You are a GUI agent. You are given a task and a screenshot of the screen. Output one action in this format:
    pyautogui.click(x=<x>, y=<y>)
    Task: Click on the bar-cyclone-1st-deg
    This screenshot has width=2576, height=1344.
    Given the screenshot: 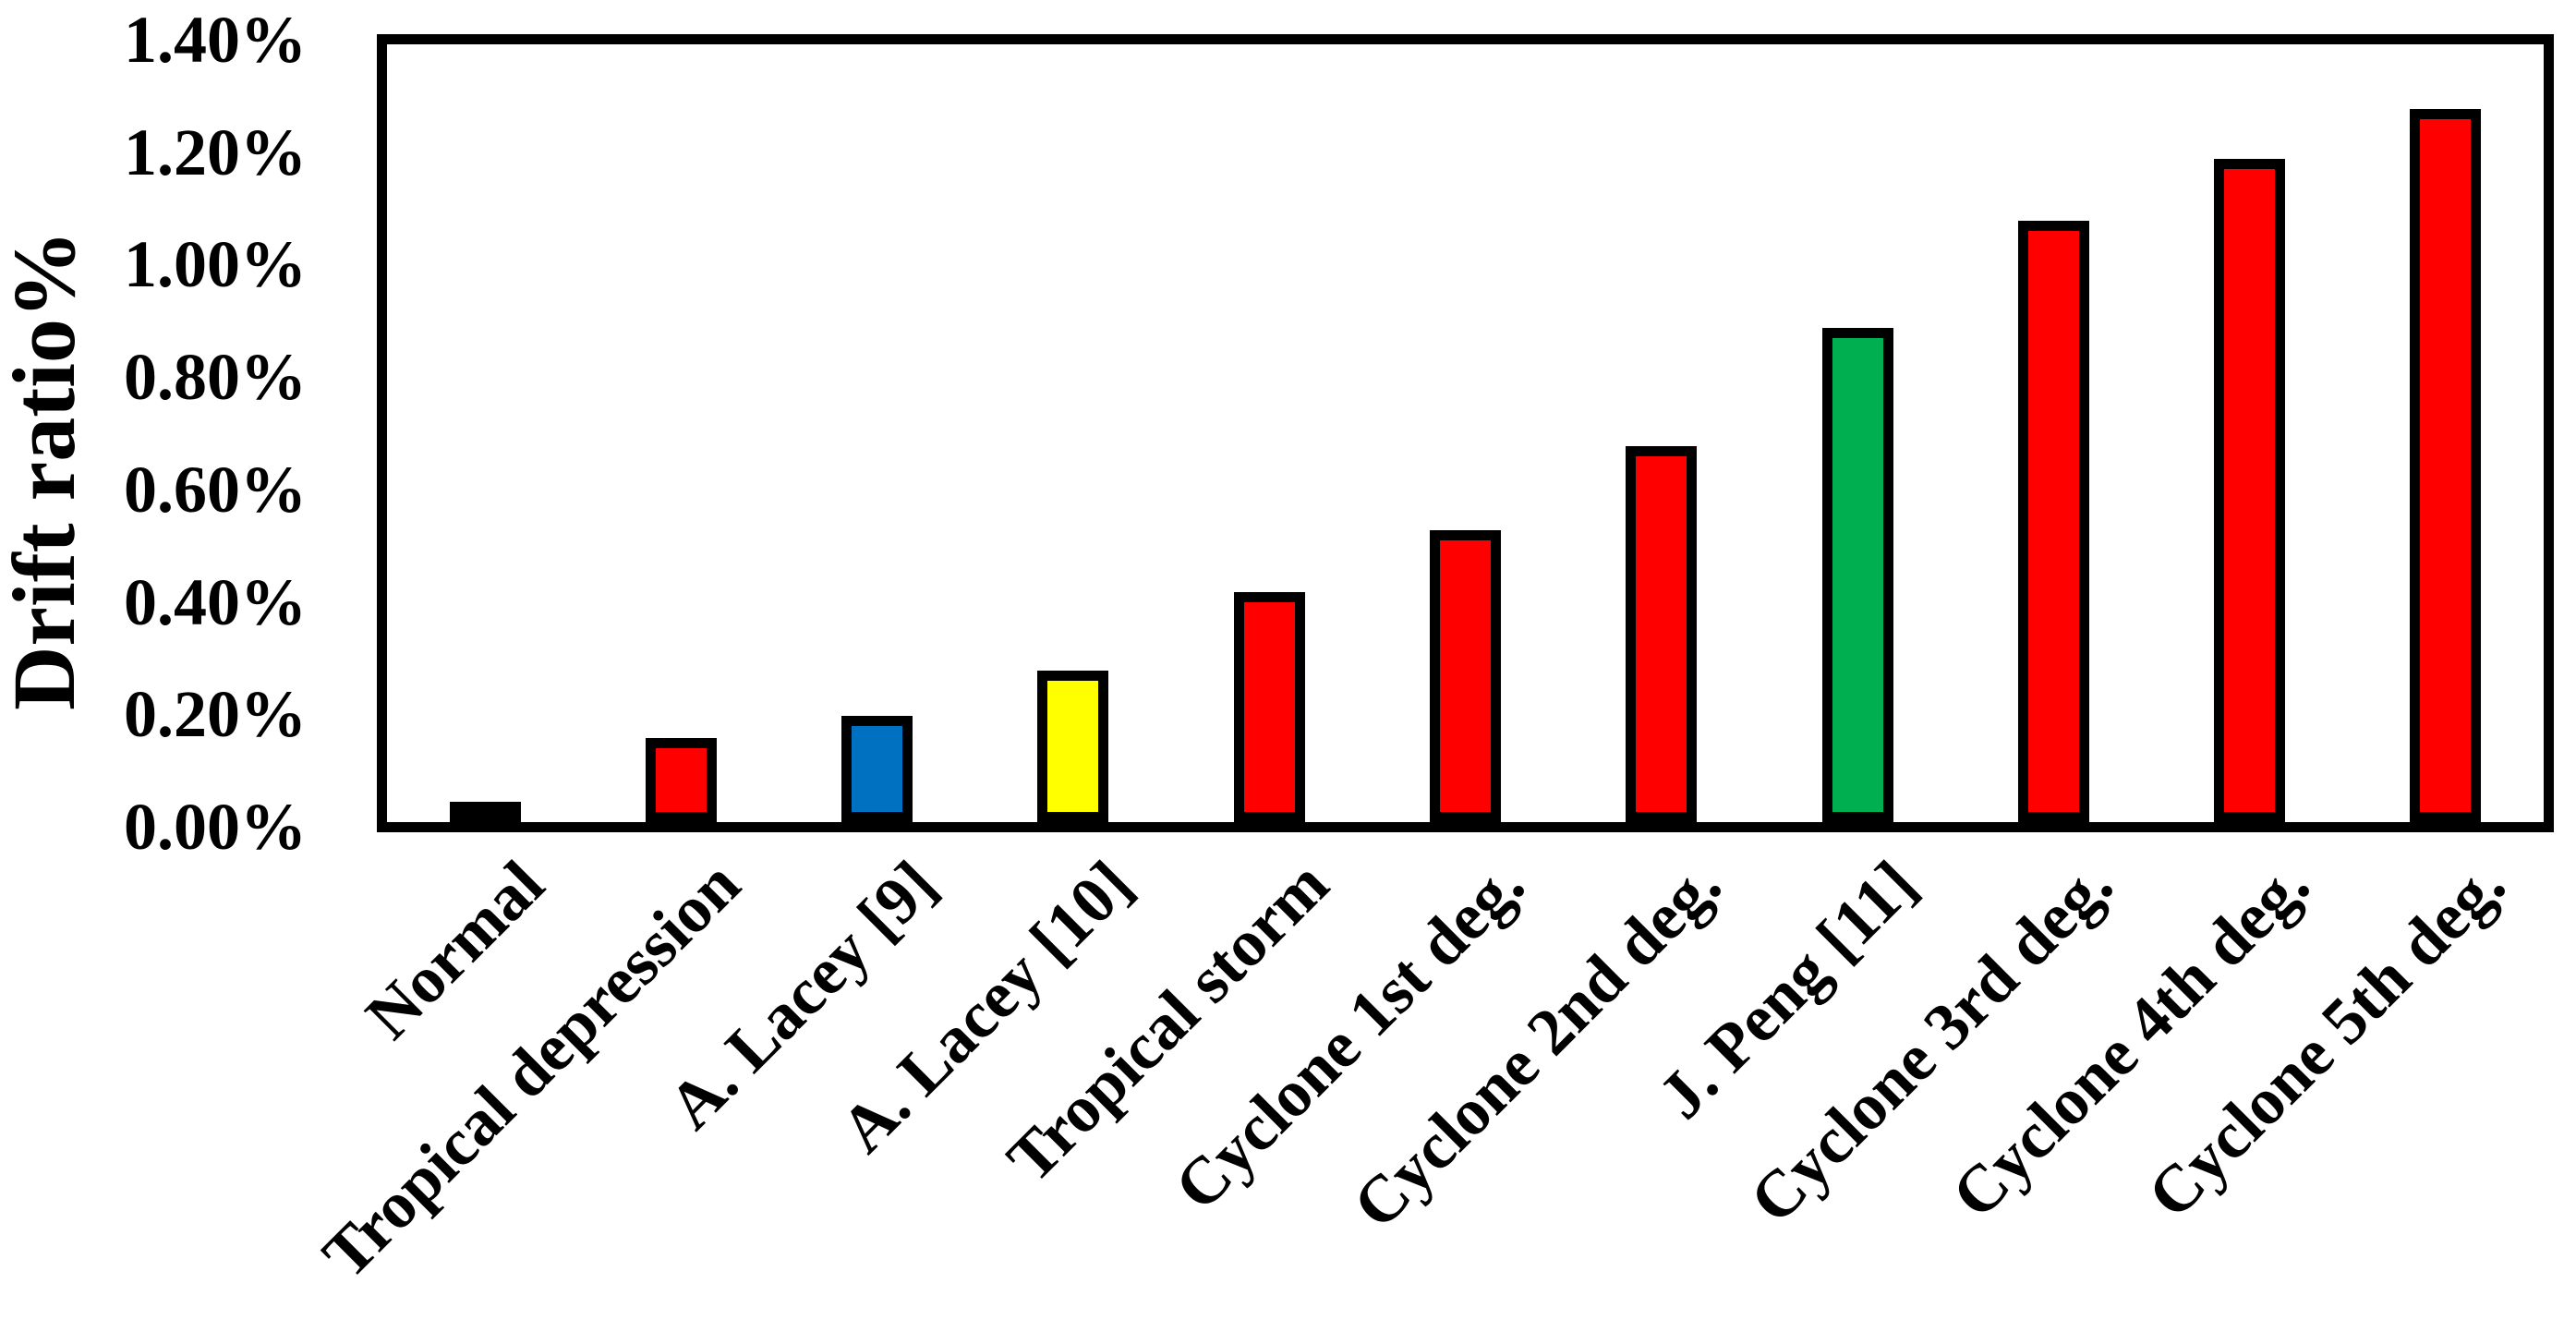 What is the action you would take?
    pyautogui.click(x=1465, y=676)
    